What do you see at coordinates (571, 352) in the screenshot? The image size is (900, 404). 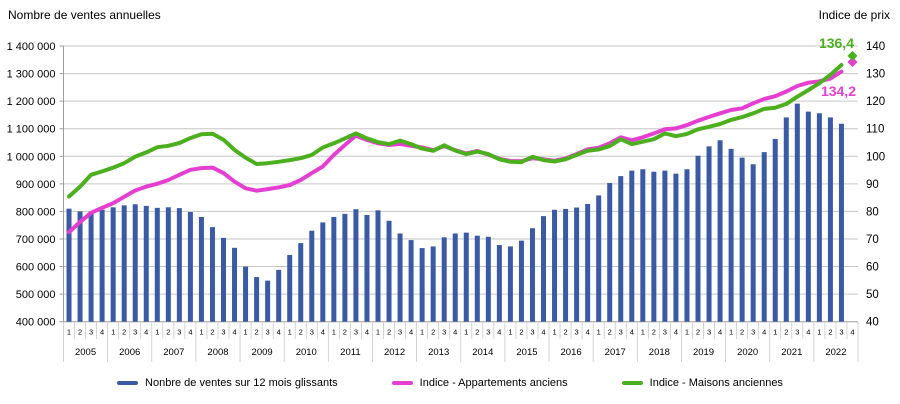 I see `year-label: 2016` at bounding box center [571, 352].